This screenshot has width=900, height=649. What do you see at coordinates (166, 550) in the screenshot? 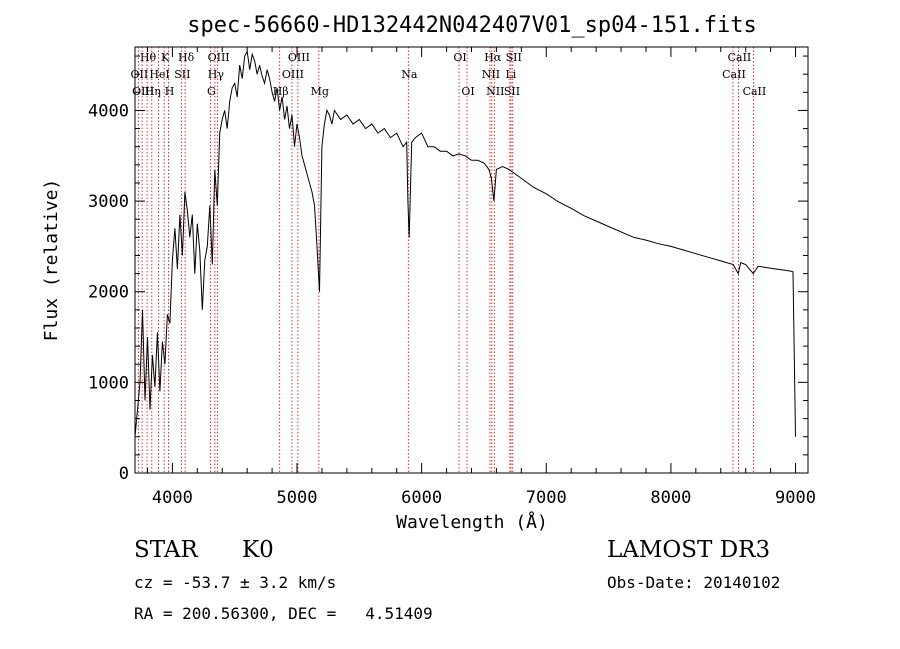
I see `object-type: STAR` at bounding box center [166, 550].